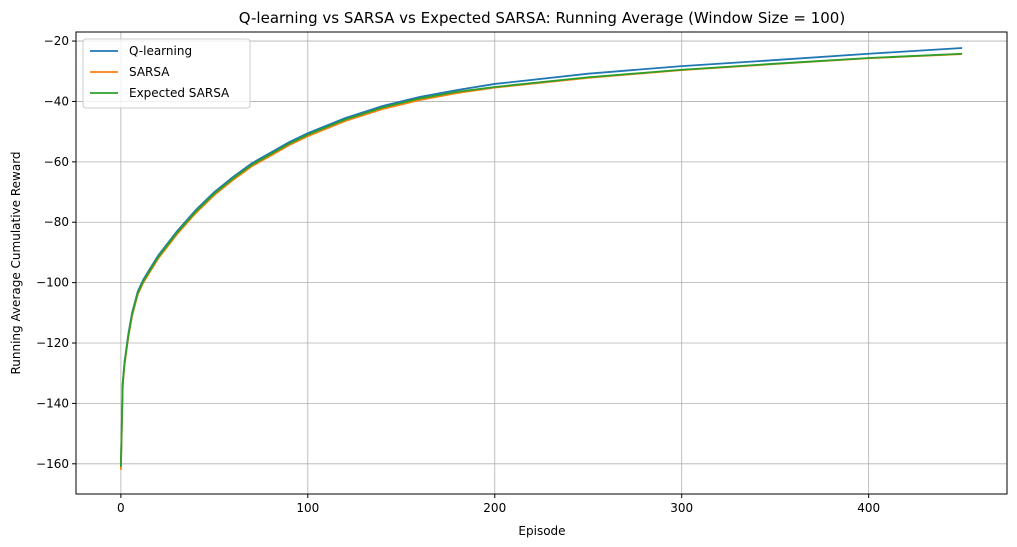 This screenshot has height=547, width=1017. Describe the element at coordinates (179, 93) in the screenshot. I see `legend-label: Expected SARSA` at that location.